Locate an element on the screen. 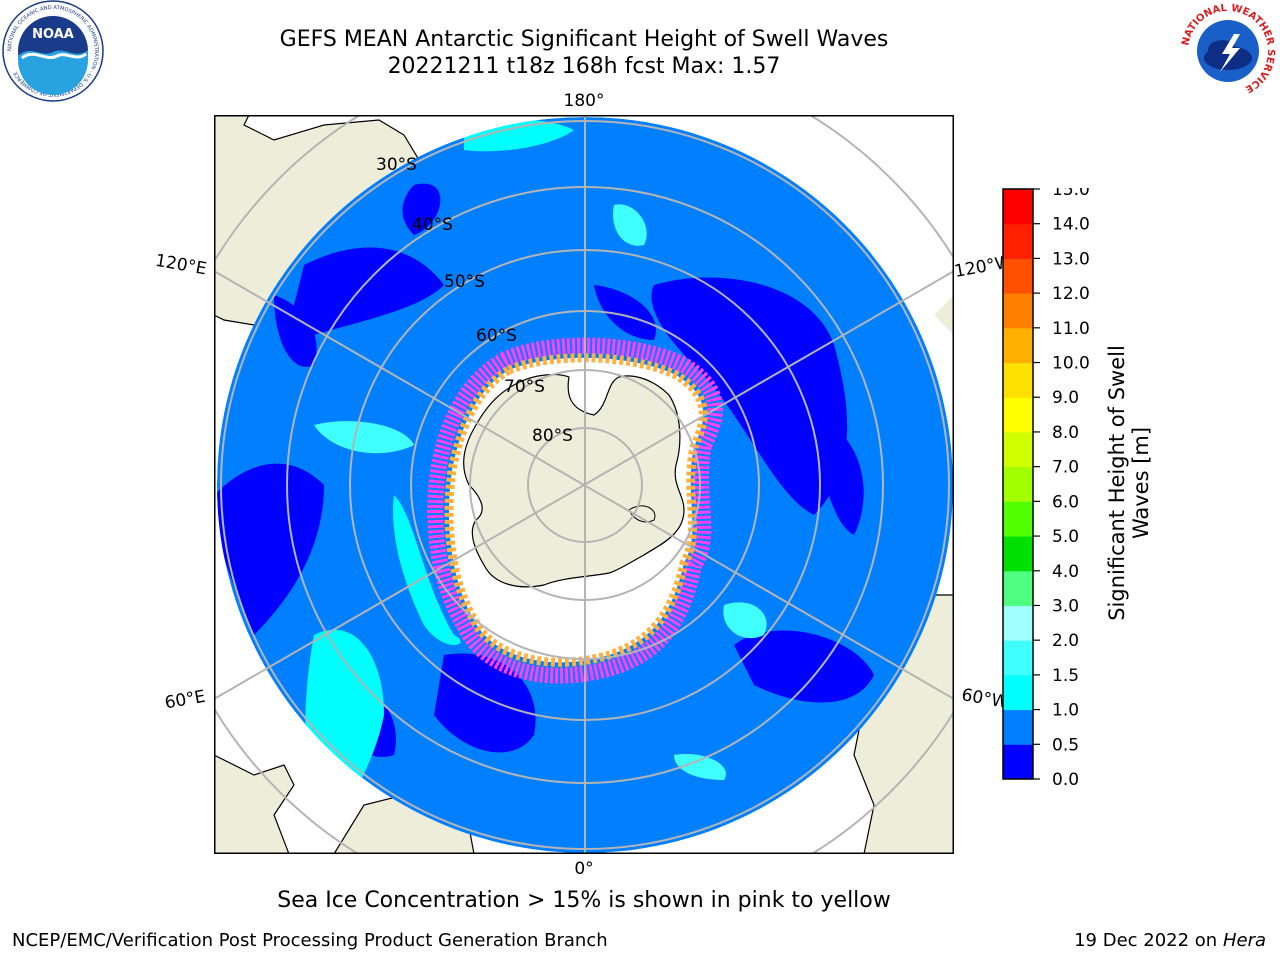 Image resolution: width=1280 pixels, height=960 pixels. colorbar-tick-label: 5.0 is located at coordinates (1065, 537).